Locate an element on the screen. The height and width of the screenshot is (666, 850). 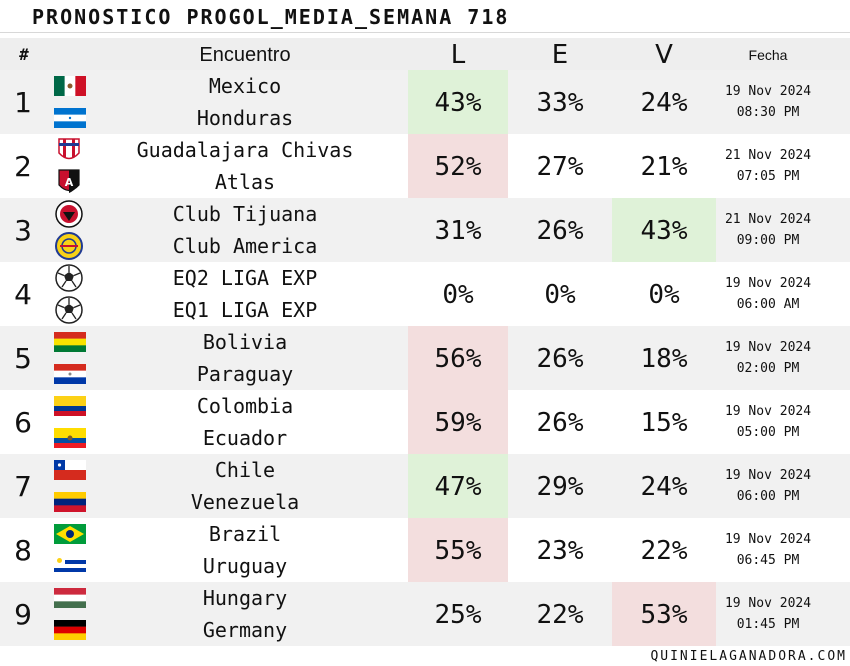
draw-percent: 23% is located at coordinates (560, 551).